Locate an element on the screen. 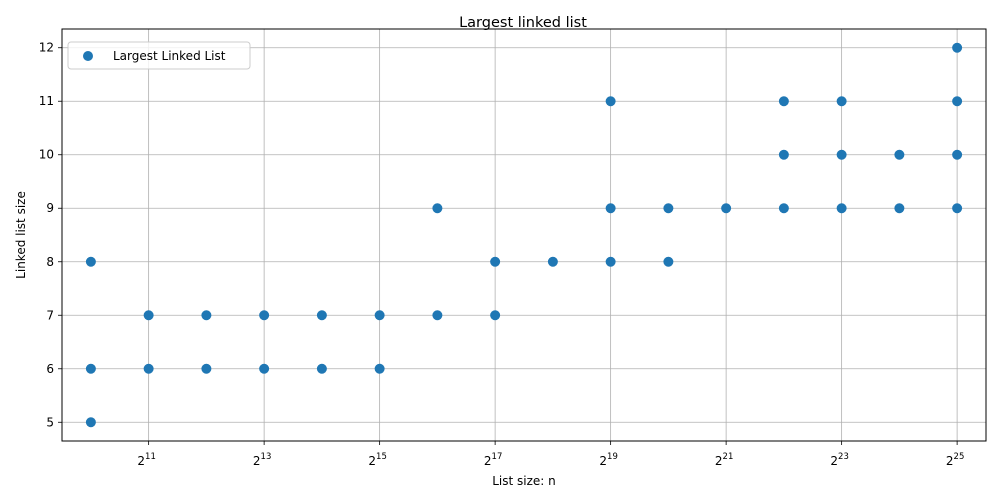 This screenshot has width=1000, height=500. x-tick-label: 223 is located at coordinates (839, 460).